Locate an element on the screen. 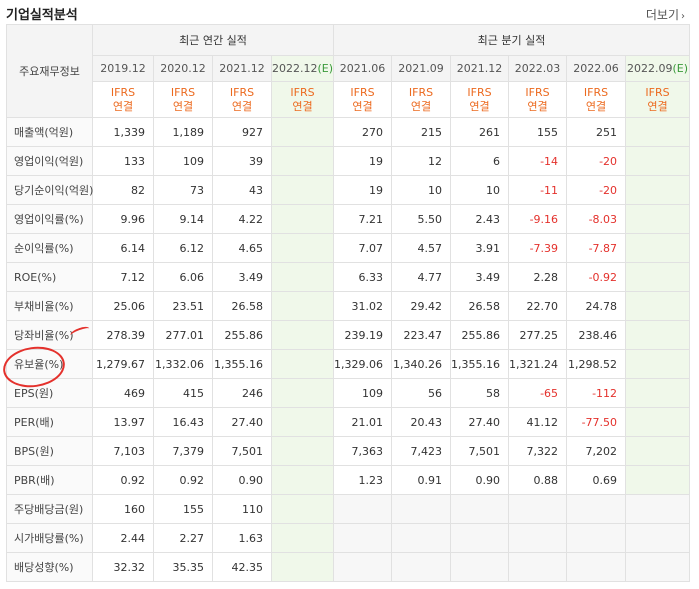 The image size is (699, 589). table-cell: 4.65 is located at coordinates (242, 248).